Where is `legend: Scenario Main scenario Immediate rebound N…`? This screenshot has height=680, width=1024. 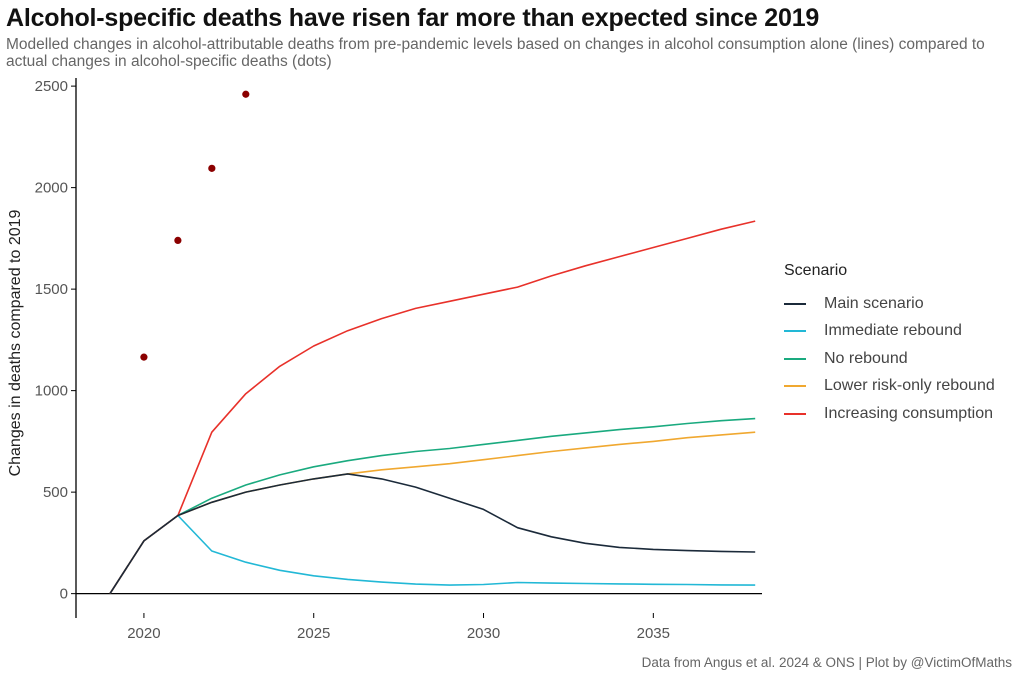
legend: Scenario Main scenario Immediate rebound N… is located at coordinates (889, 345).